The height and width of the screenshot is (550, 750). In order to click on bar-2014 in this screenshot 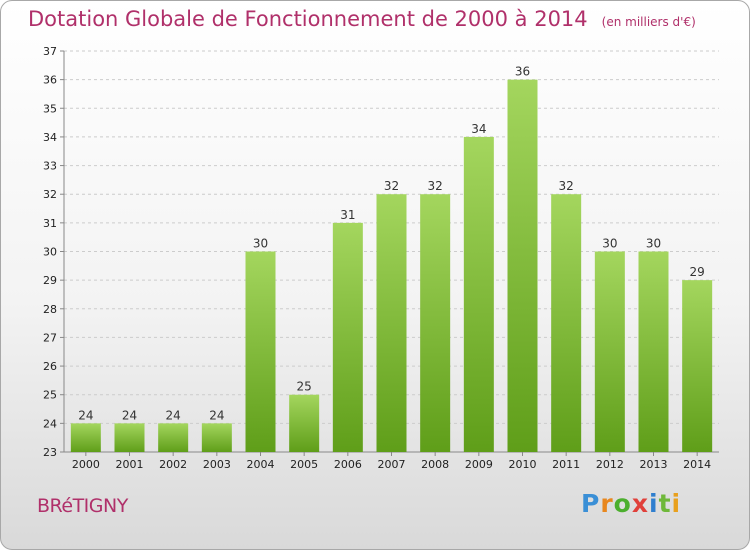, I will do `click(697, 366)`.